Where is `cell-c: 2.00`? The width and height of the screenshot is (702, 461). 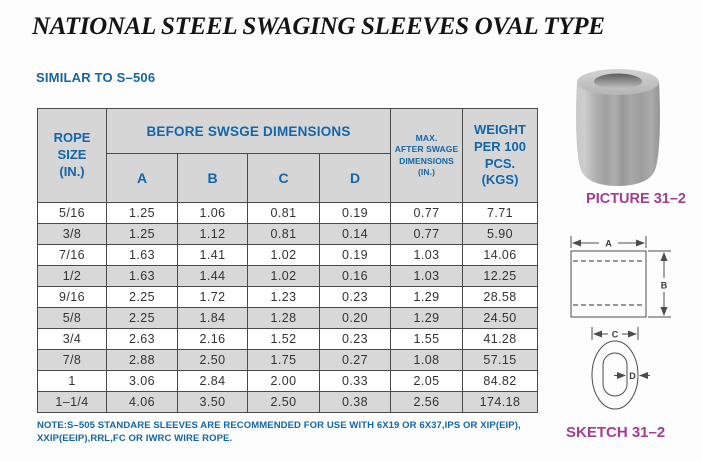 cell-c: 2.00 is located at coordinates (283, 381).